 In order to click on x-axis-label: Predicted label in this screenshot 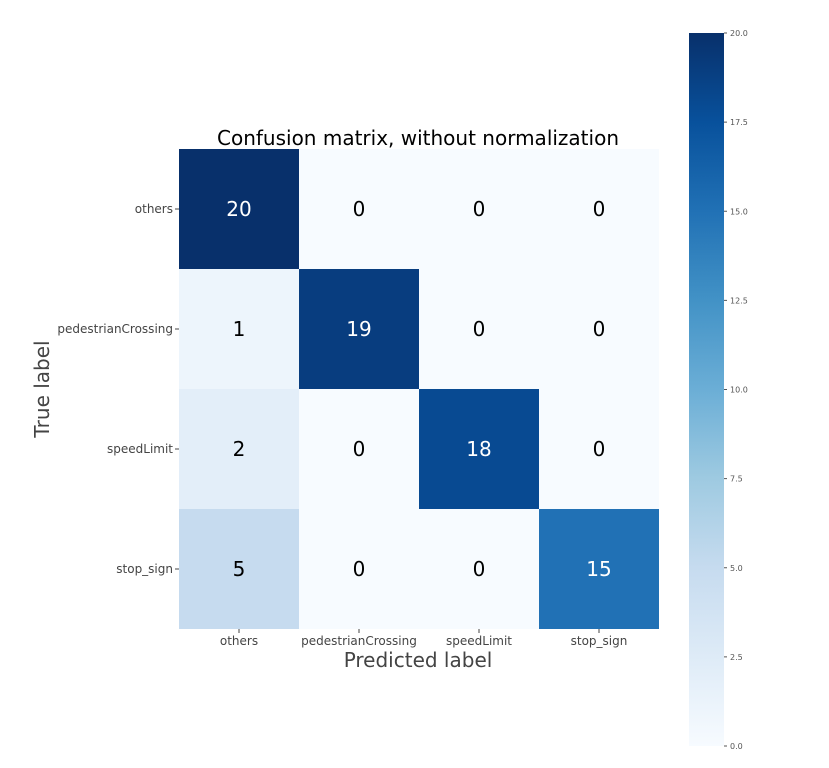, I will do `click(418, 660)`.